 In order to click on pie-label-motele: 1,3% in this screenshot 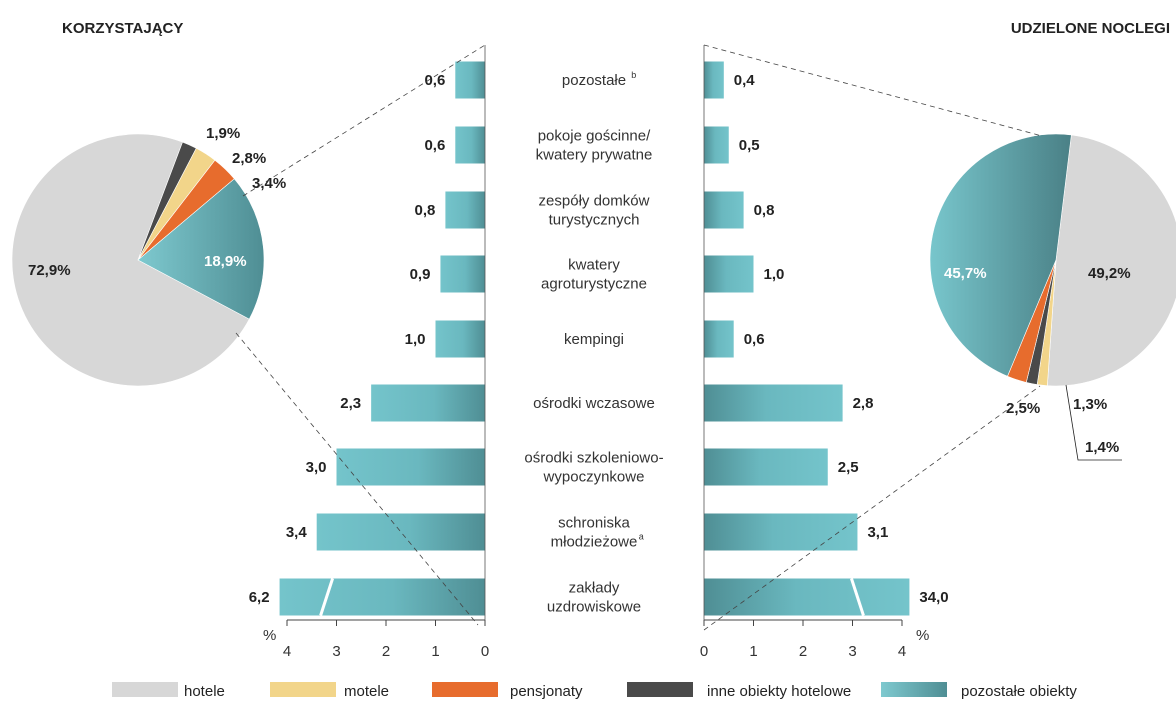, I will do `click(1090, 404)`.